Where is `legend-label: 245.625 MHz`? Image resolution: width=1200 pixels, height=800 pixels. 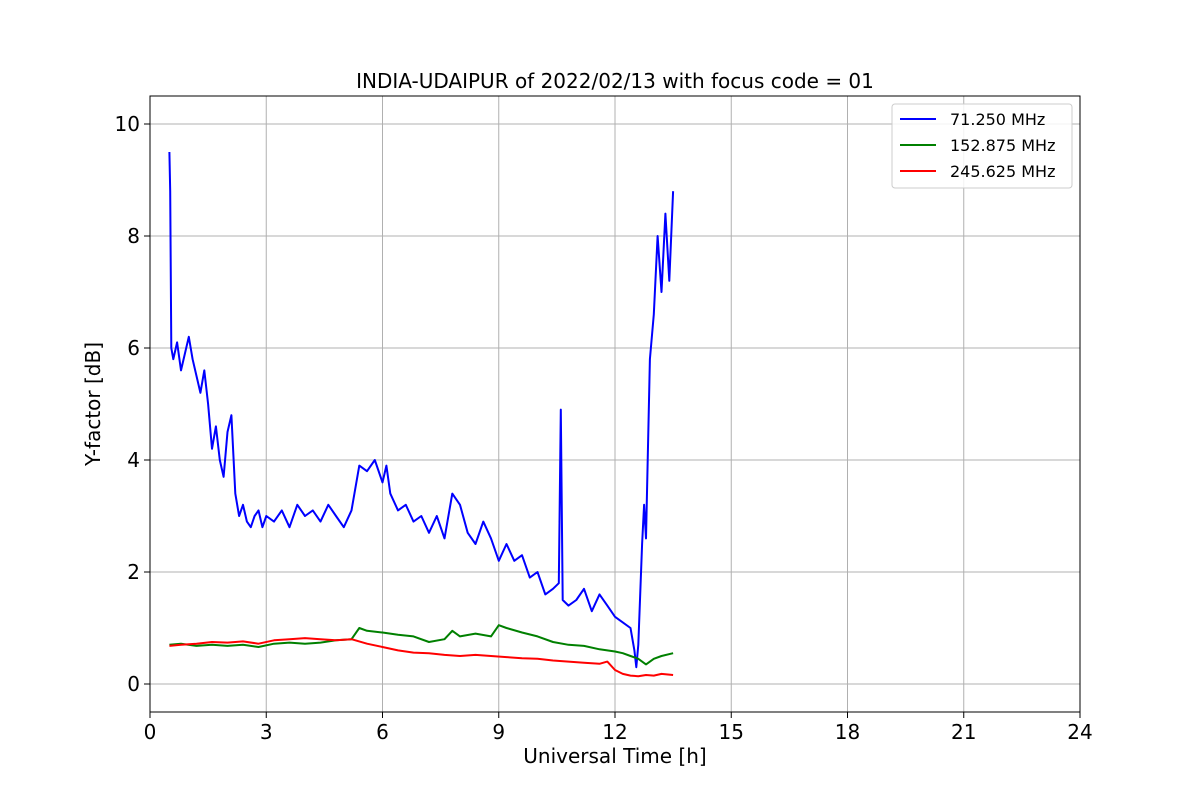 legend-label: 245.625 MHz is located at coordinates (1002, 171).